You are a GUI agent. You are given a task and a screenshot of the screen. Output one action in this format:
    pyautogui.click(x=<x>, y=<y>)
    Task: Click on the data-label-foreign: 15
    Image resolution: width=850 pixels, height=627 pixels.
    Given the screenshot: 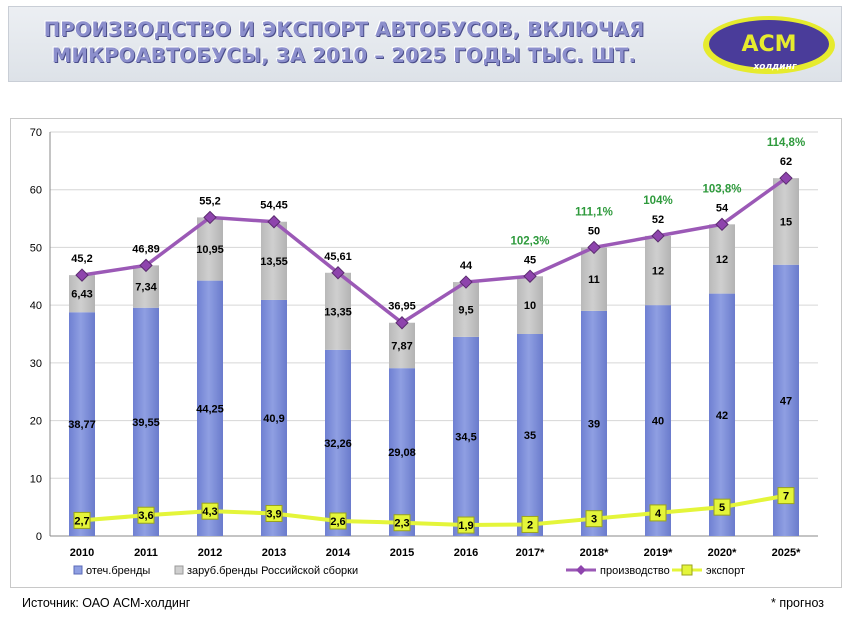 What is the action you would take?
    pyautogui.click(x=786, y=222)
    